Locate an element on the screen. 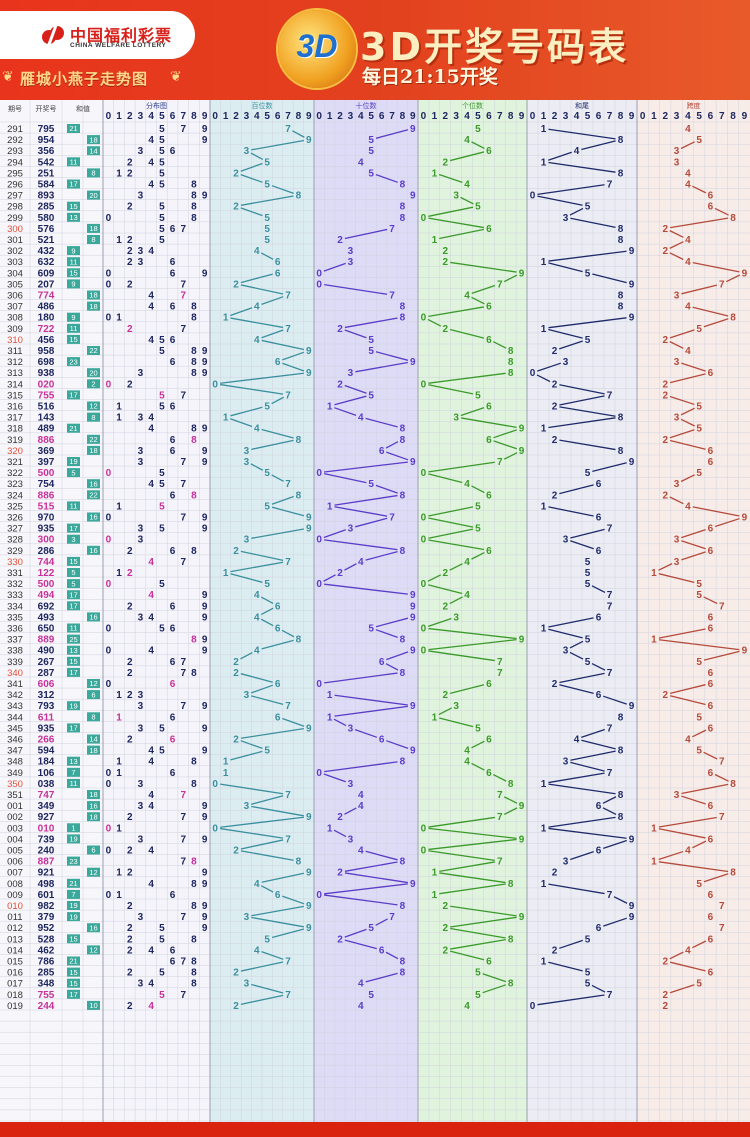 Image resolution: width=750 pixels, height=1137 pixels. distribution-digit: 2 is located at coordinates (130, 817).